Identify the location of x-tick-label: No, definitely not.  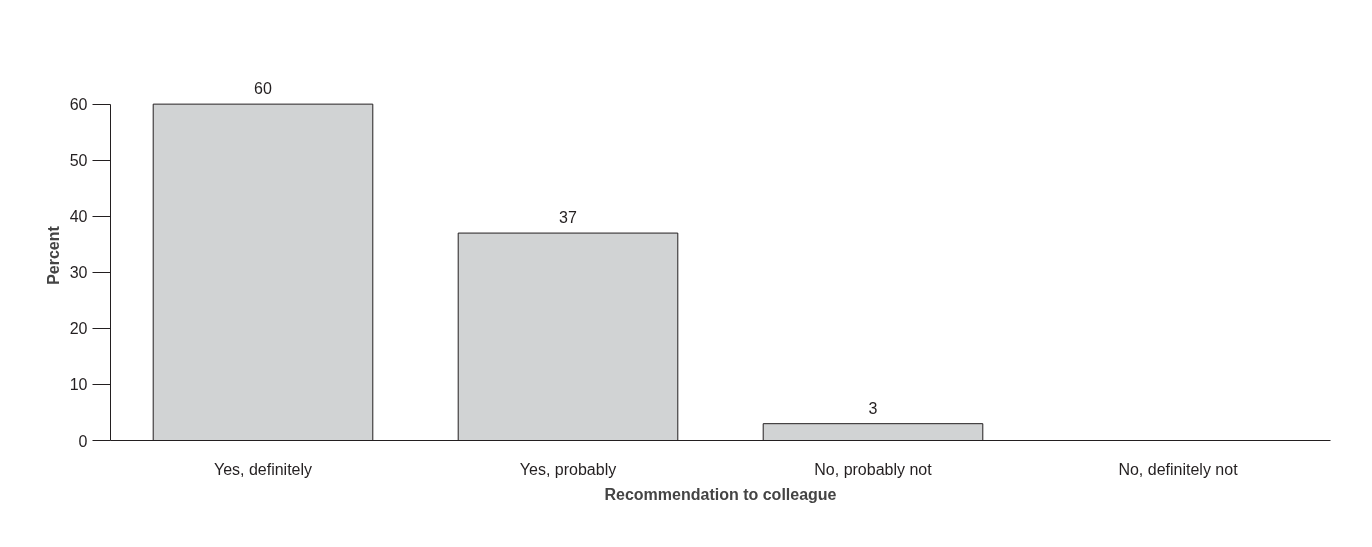
(1178, 469).